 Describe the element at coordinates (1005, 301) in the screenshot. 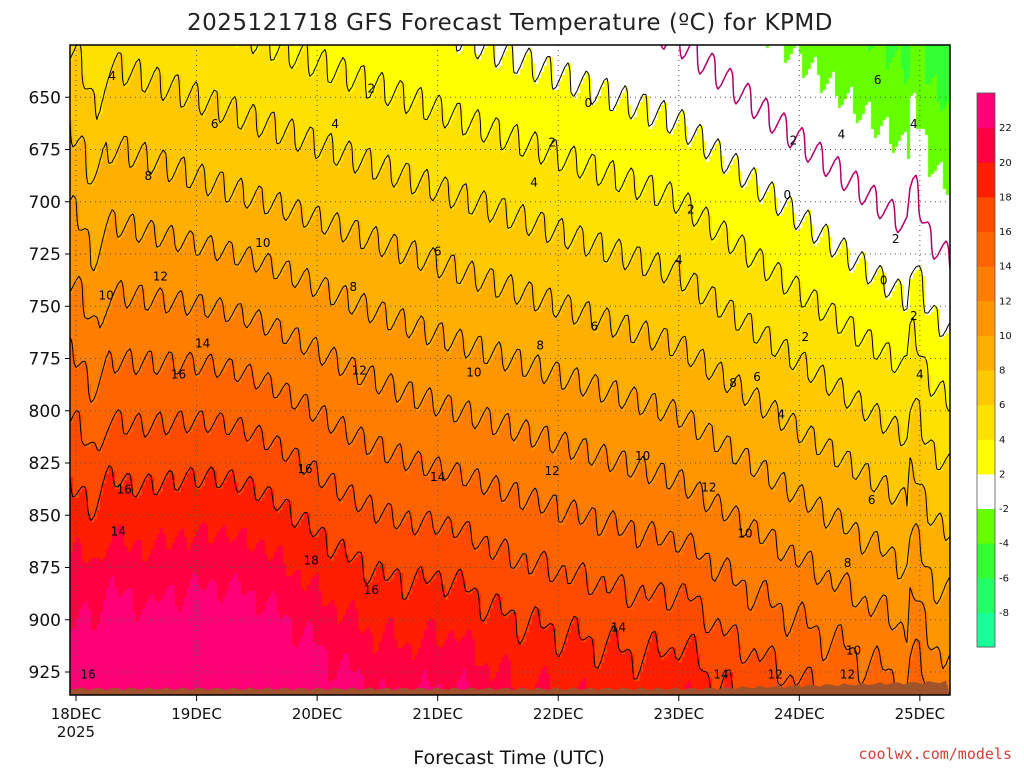

I see `colorbar-tick-label: 12` at that location.